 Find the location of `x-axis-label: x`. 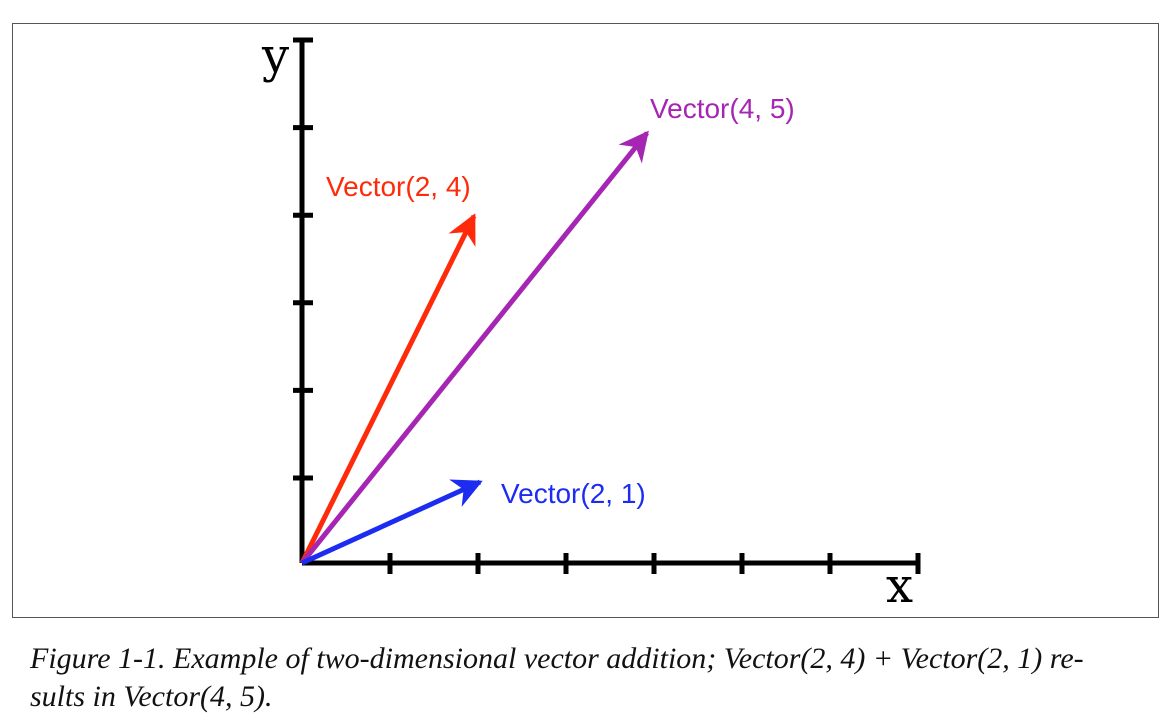

x-axis-label: x is located at coordinates (899, 586).